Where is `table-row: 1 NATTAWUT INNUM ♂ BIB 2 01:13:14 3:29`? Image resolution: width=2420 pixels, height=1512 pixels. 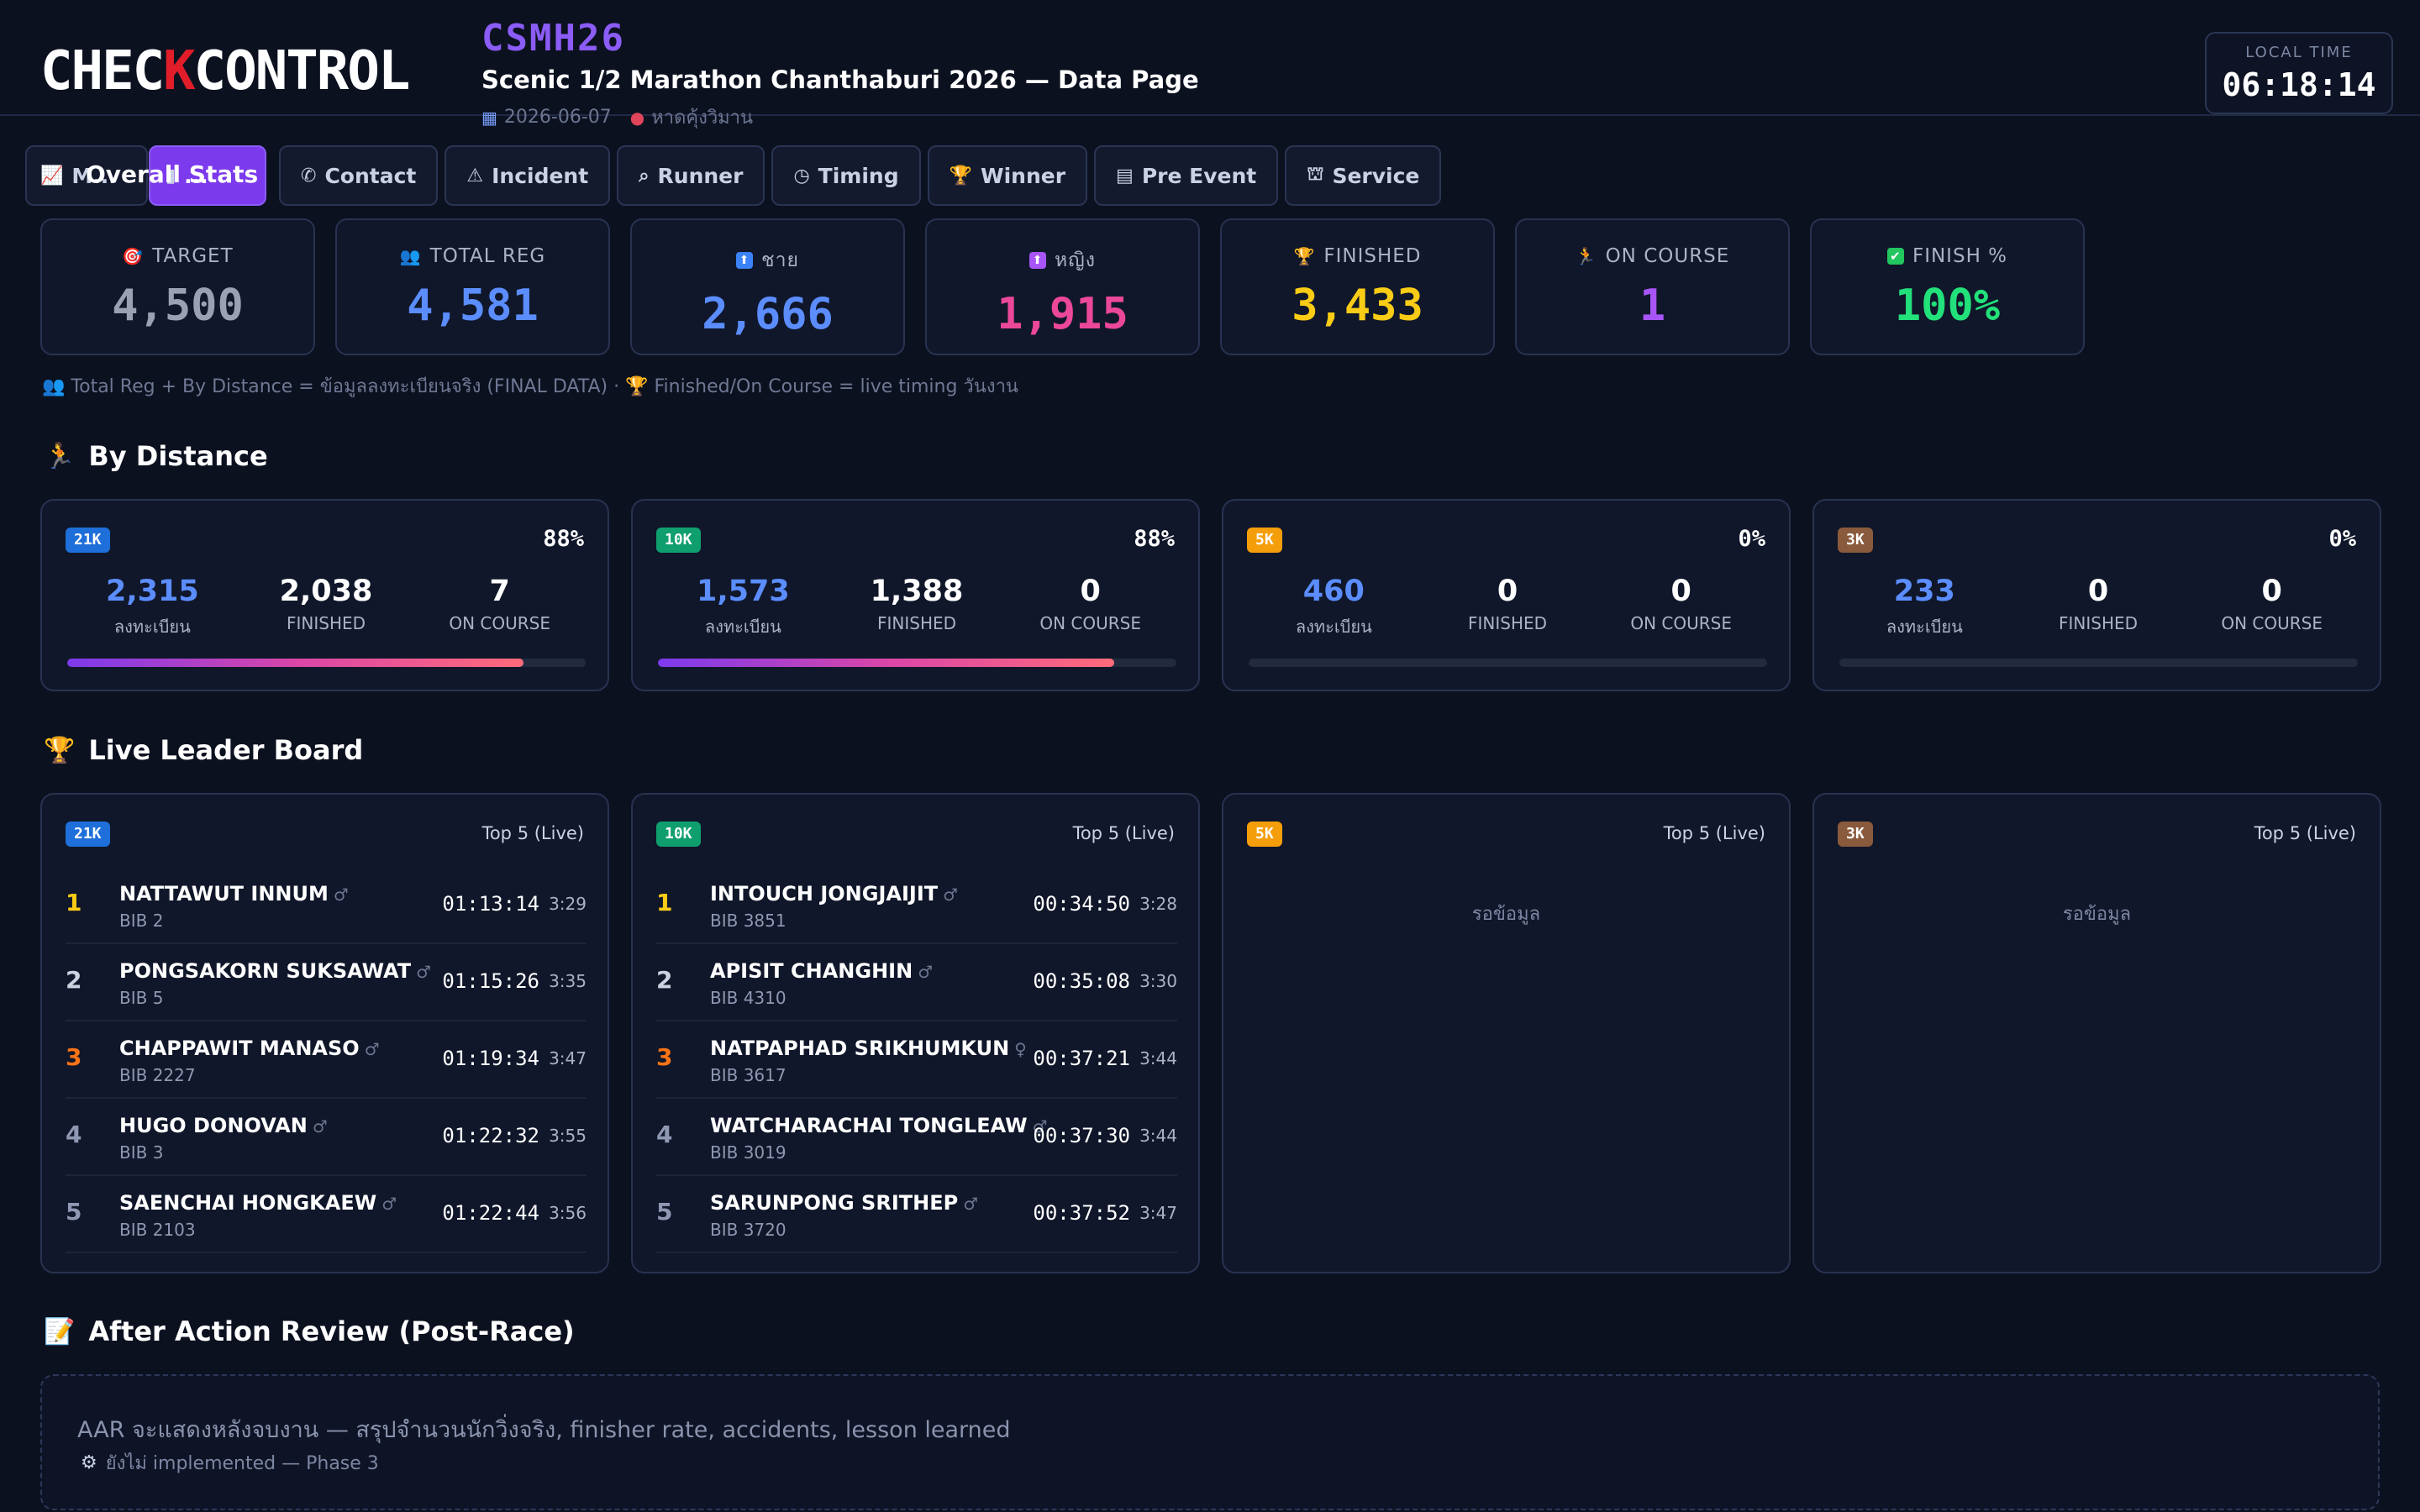 table-row: 1 NATTAWUT INNUM ♂ BIB 2 01:13:14 3:29 is located at coordinates (326, 905).